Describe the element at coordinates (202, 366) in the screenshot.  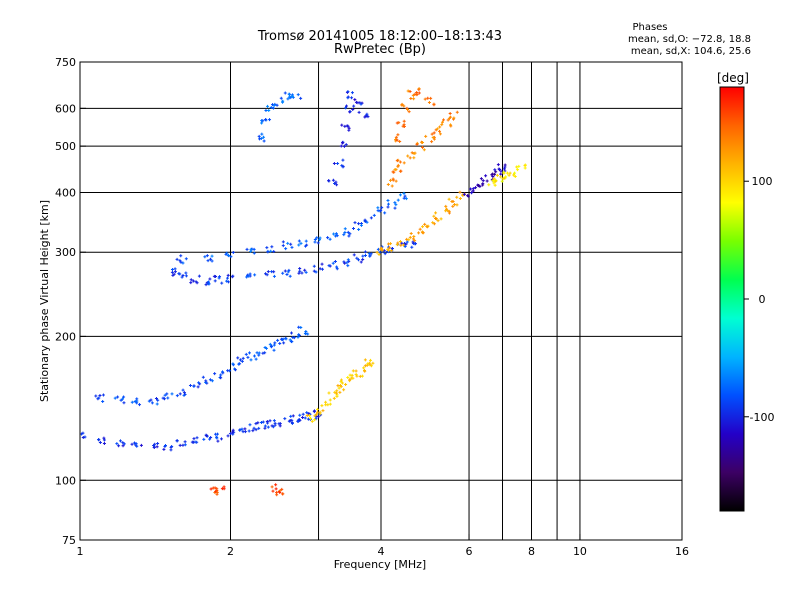
I see `trace-o-trace-band` at that location.